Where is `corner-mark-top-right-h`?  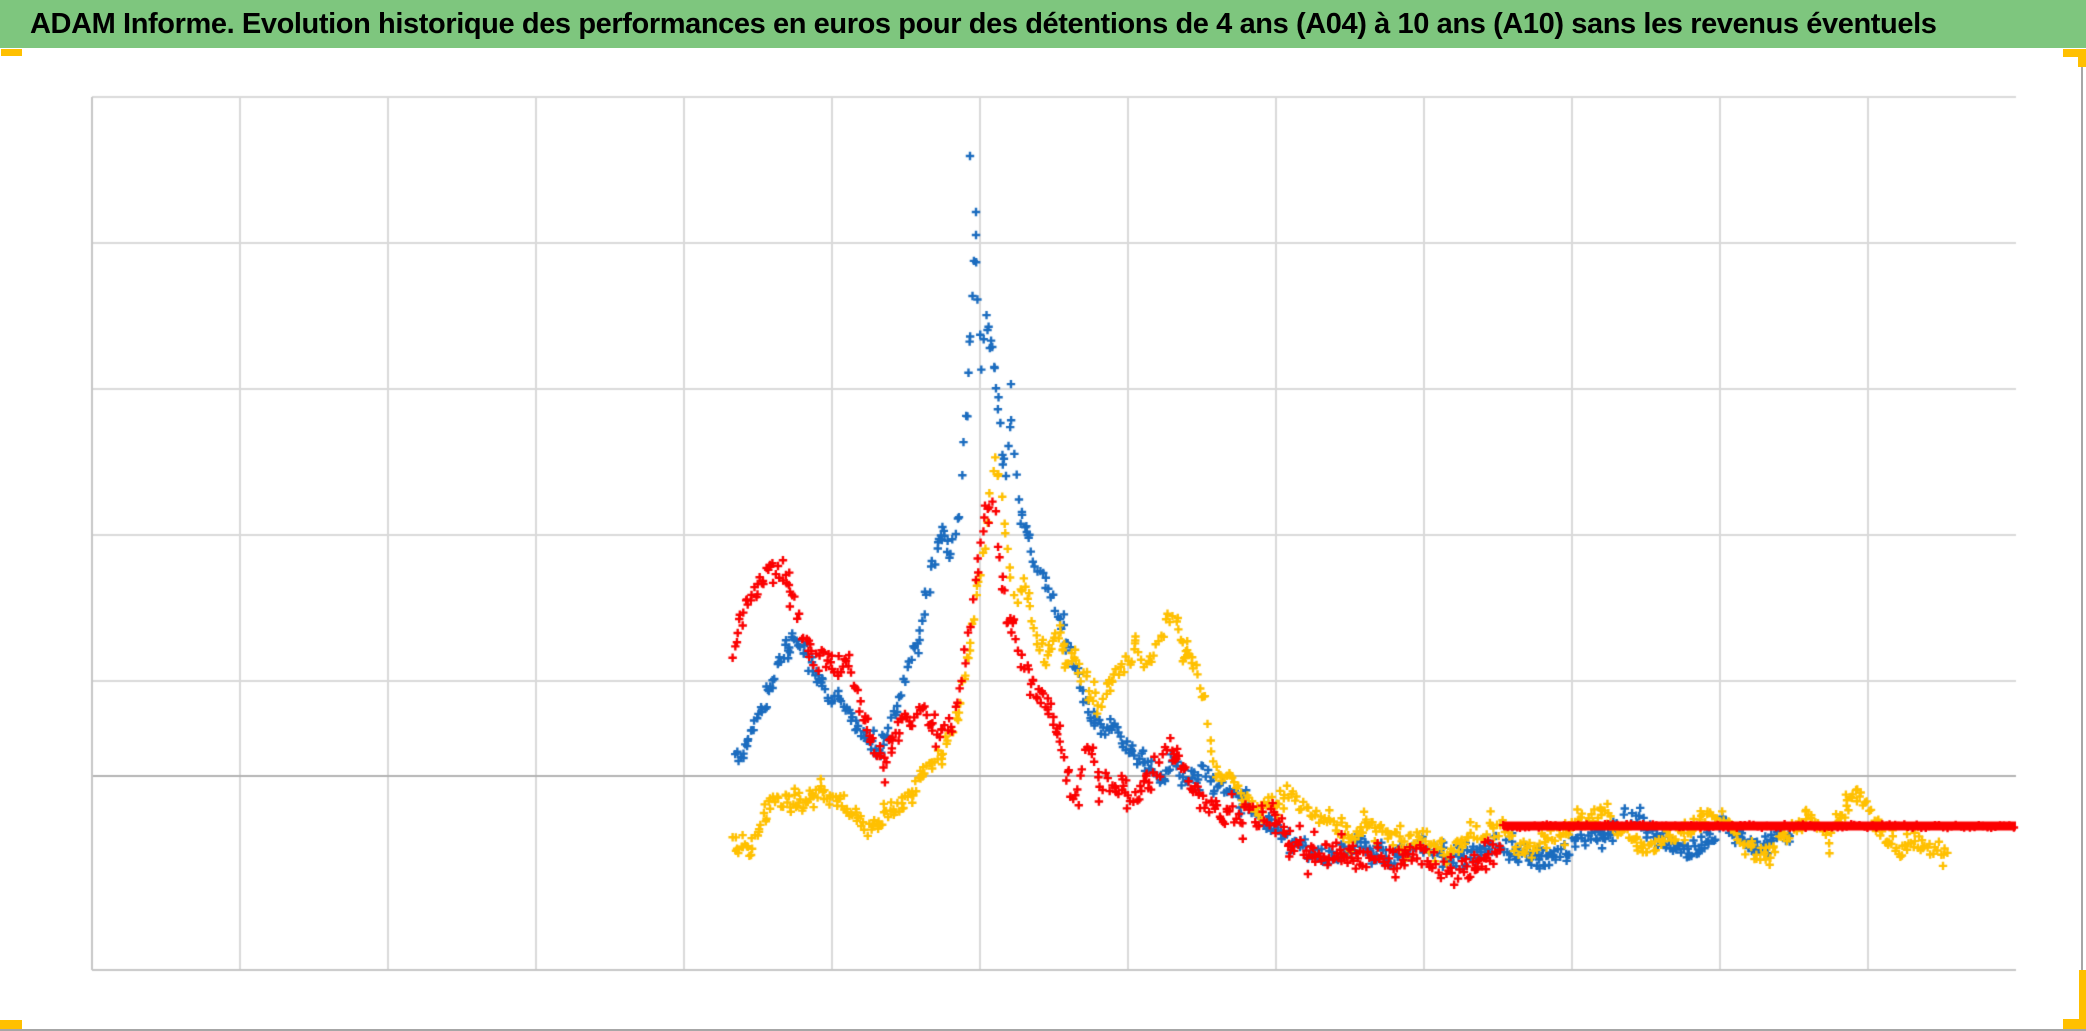 corner-mark-top-right-h is located at coordinates (2074, 53).